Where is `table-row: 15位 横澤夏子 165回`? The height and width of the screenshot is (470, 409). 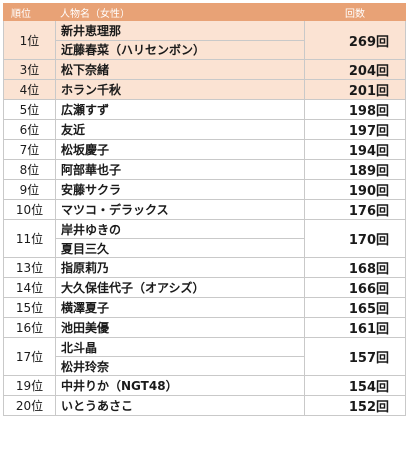
table-row: 15位 横澤夏子 165回 is located at coordinates (204, 307).